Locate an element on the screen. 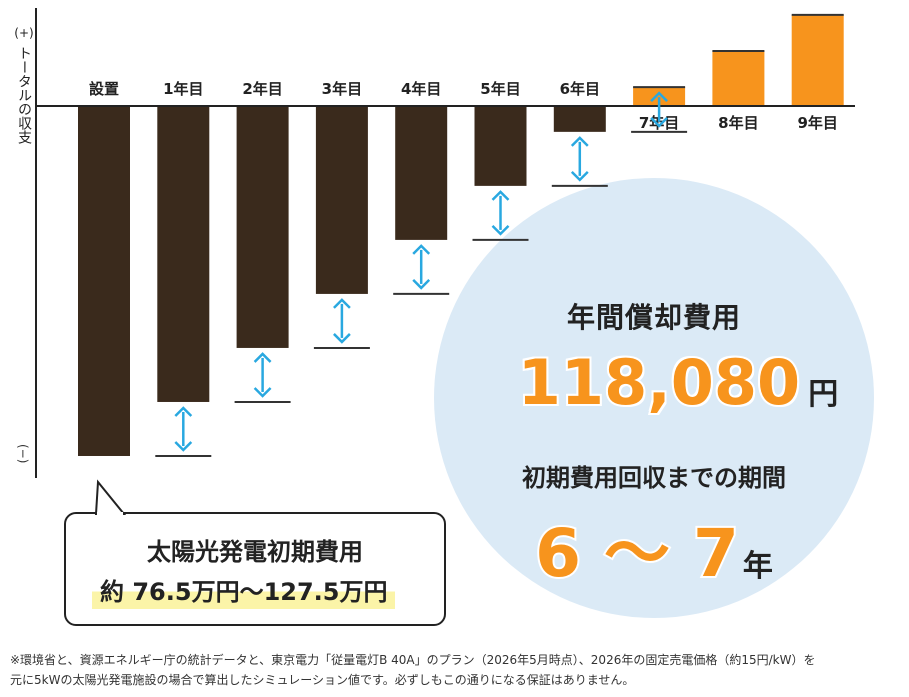 The image size is (909, 697). callout-title: 太陽光発電初期費用 is located at coordinates (255, 552).